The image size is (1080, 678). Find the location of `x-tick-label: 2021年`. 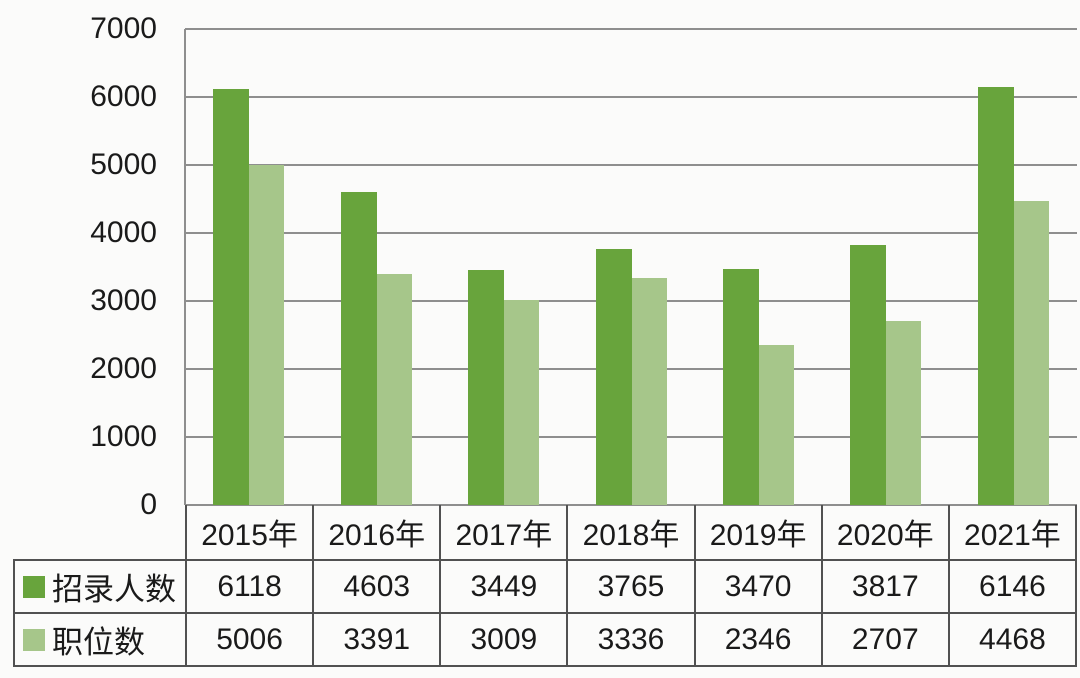

x-tick-label: 2021年 is located at coordinates (1013, 532).